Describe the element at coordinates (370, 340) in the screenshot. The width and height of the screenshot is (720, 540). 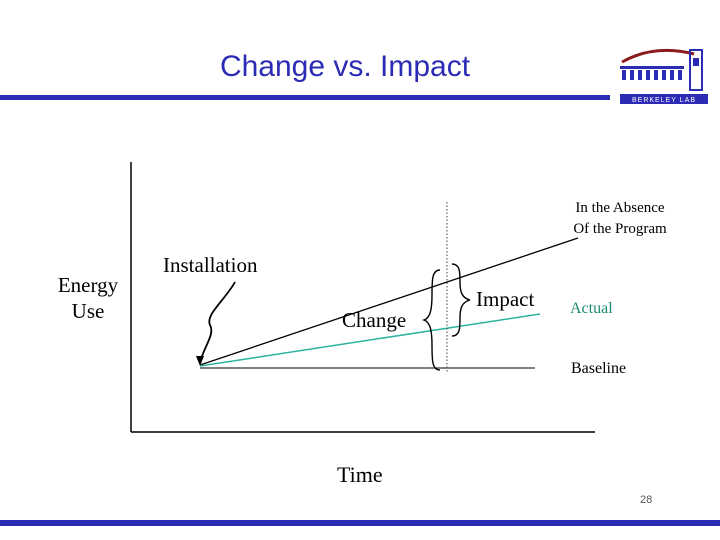
I see `actual-line` at that location.